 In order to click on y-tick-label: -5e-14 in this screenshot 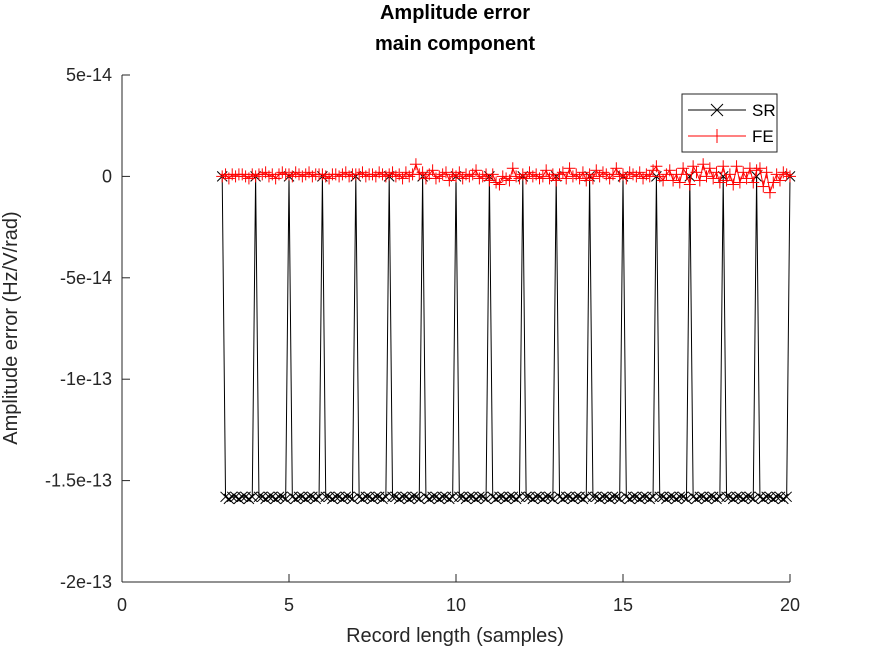, I will do `click(86, 278)`.